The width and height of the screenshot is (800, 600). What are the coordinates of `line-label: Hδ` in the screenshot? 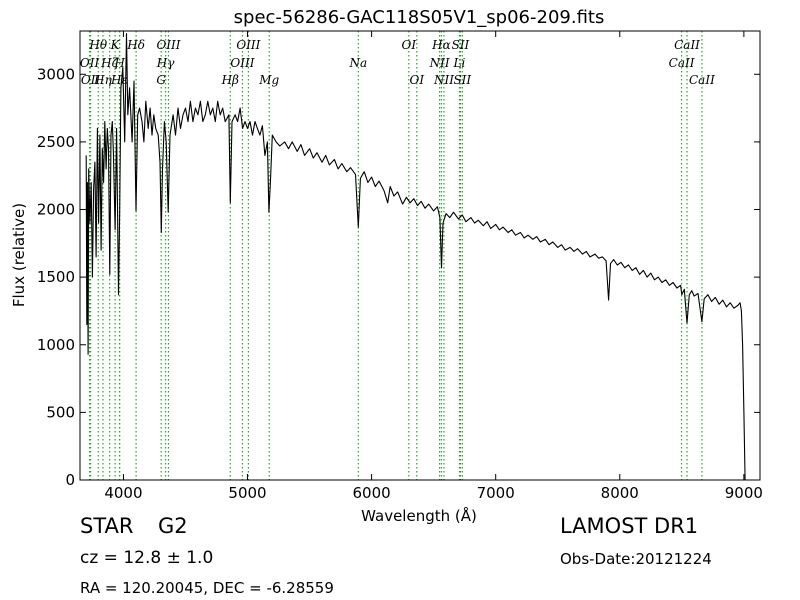 It's located at (135, 45).